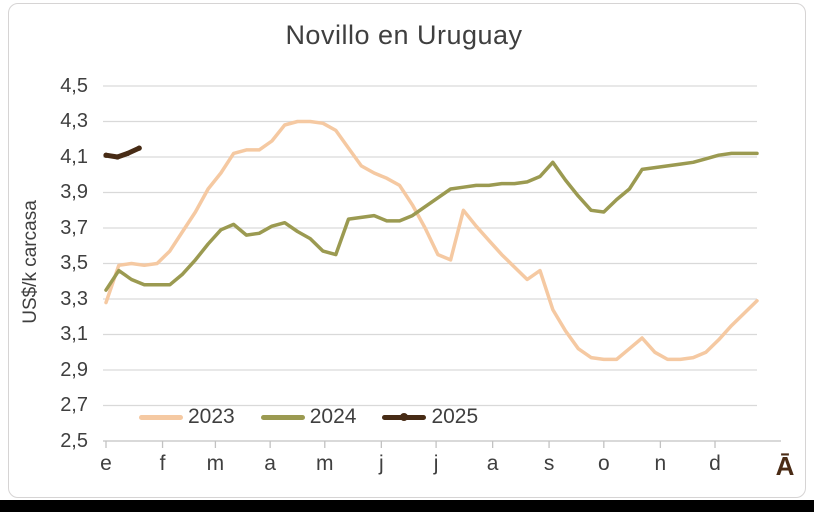  I want to click on chart-legend: 2023 2024 2025, so click(308, 417).